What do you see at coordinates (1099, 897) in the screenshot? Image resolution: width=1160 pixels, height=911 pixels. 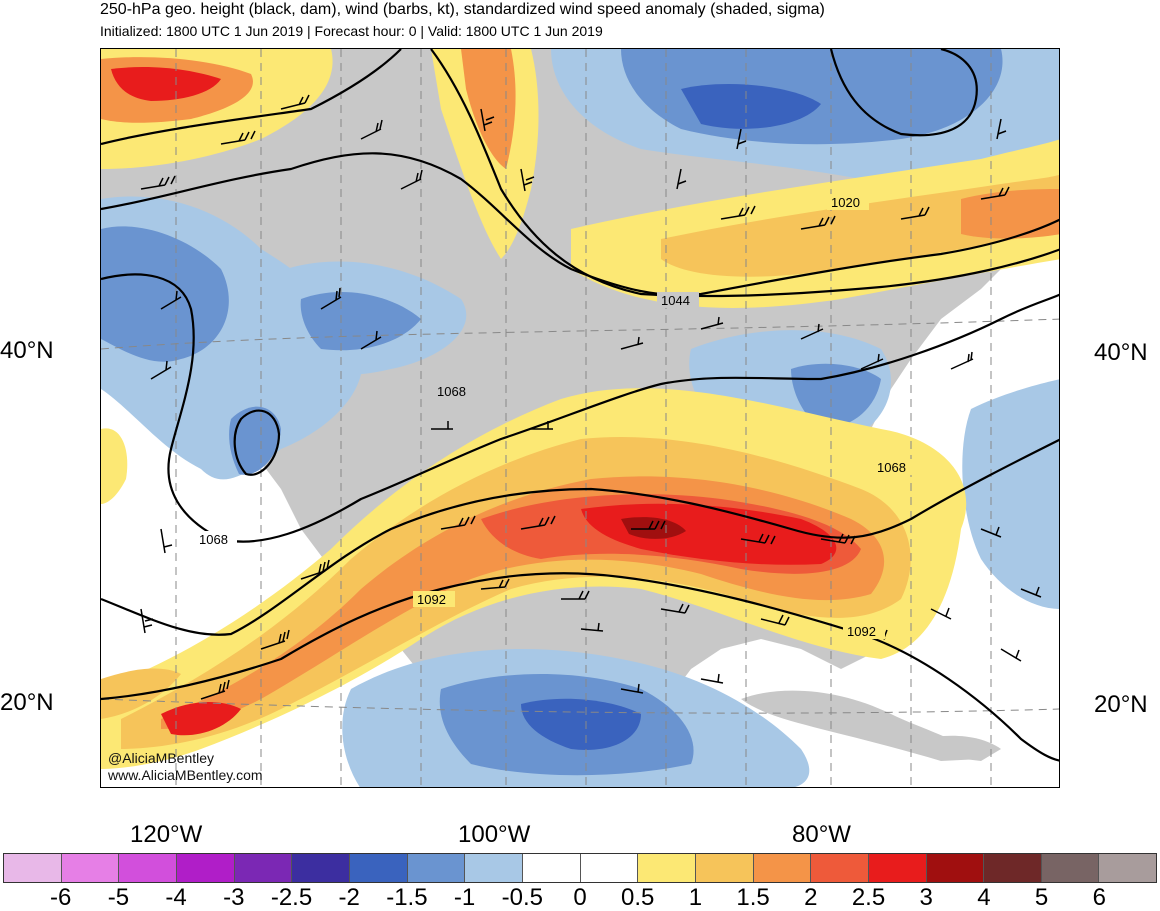 I see `colorbar-tick-label: 6` at bounding box center [1099, 897].